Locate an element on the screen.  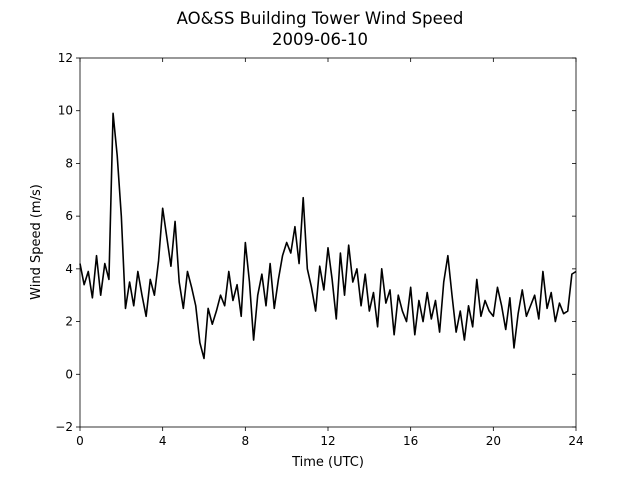
x-tick-label: 20 is located at coordinates (493, 441).